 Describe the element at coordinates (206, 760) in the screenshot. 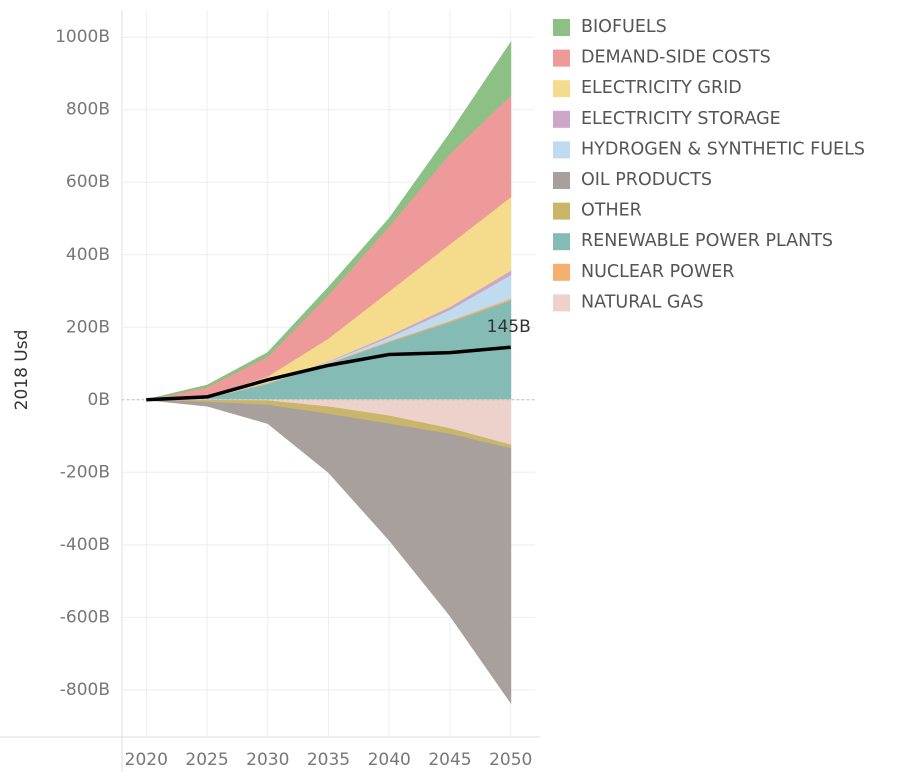

I see `x-tick-label: 2025` at that location.